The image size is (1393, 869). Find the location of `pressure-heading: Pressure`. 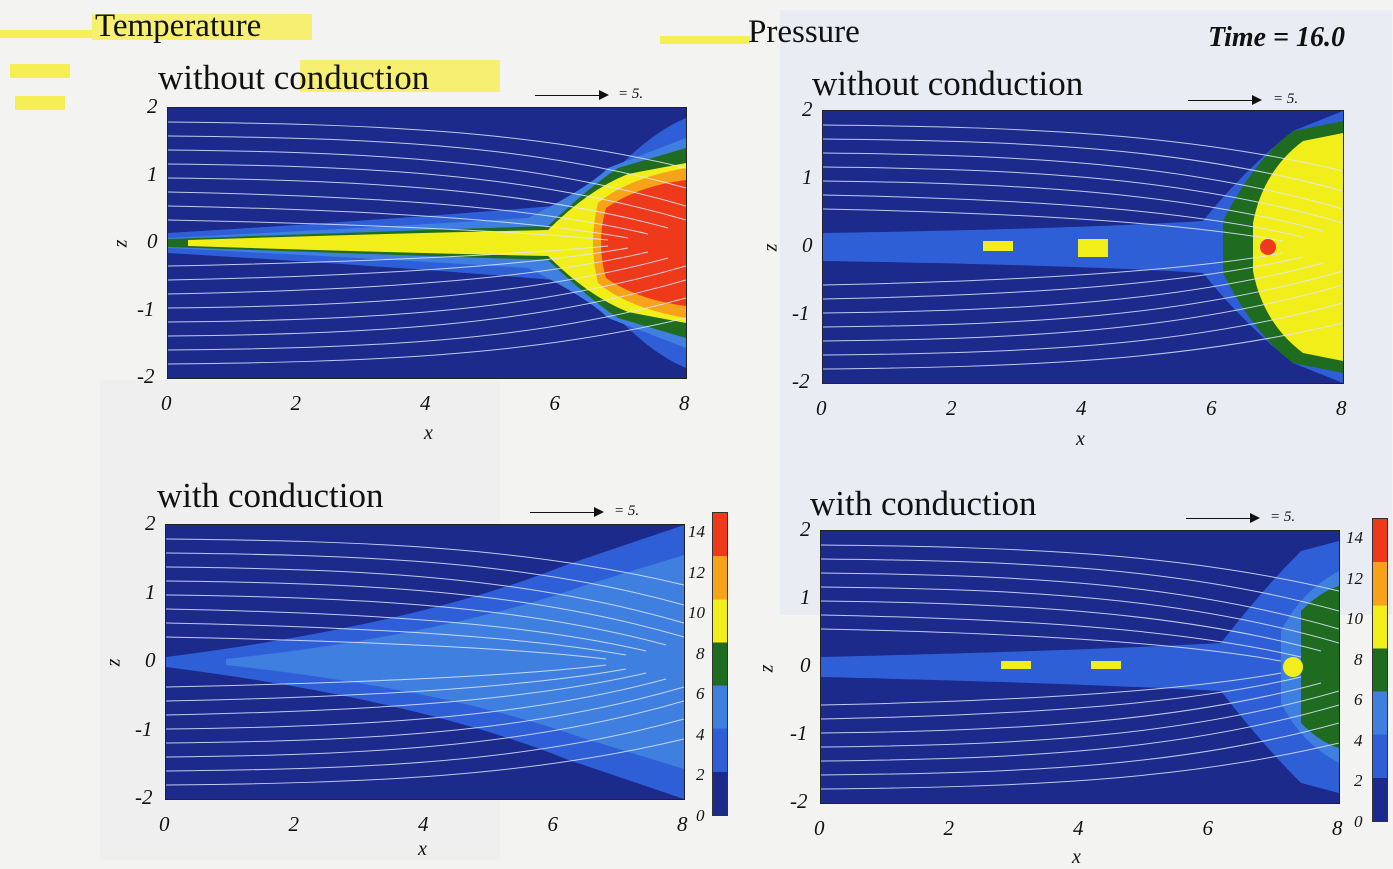

pressure-heading: Pressure is located at coordinates (804, 32).